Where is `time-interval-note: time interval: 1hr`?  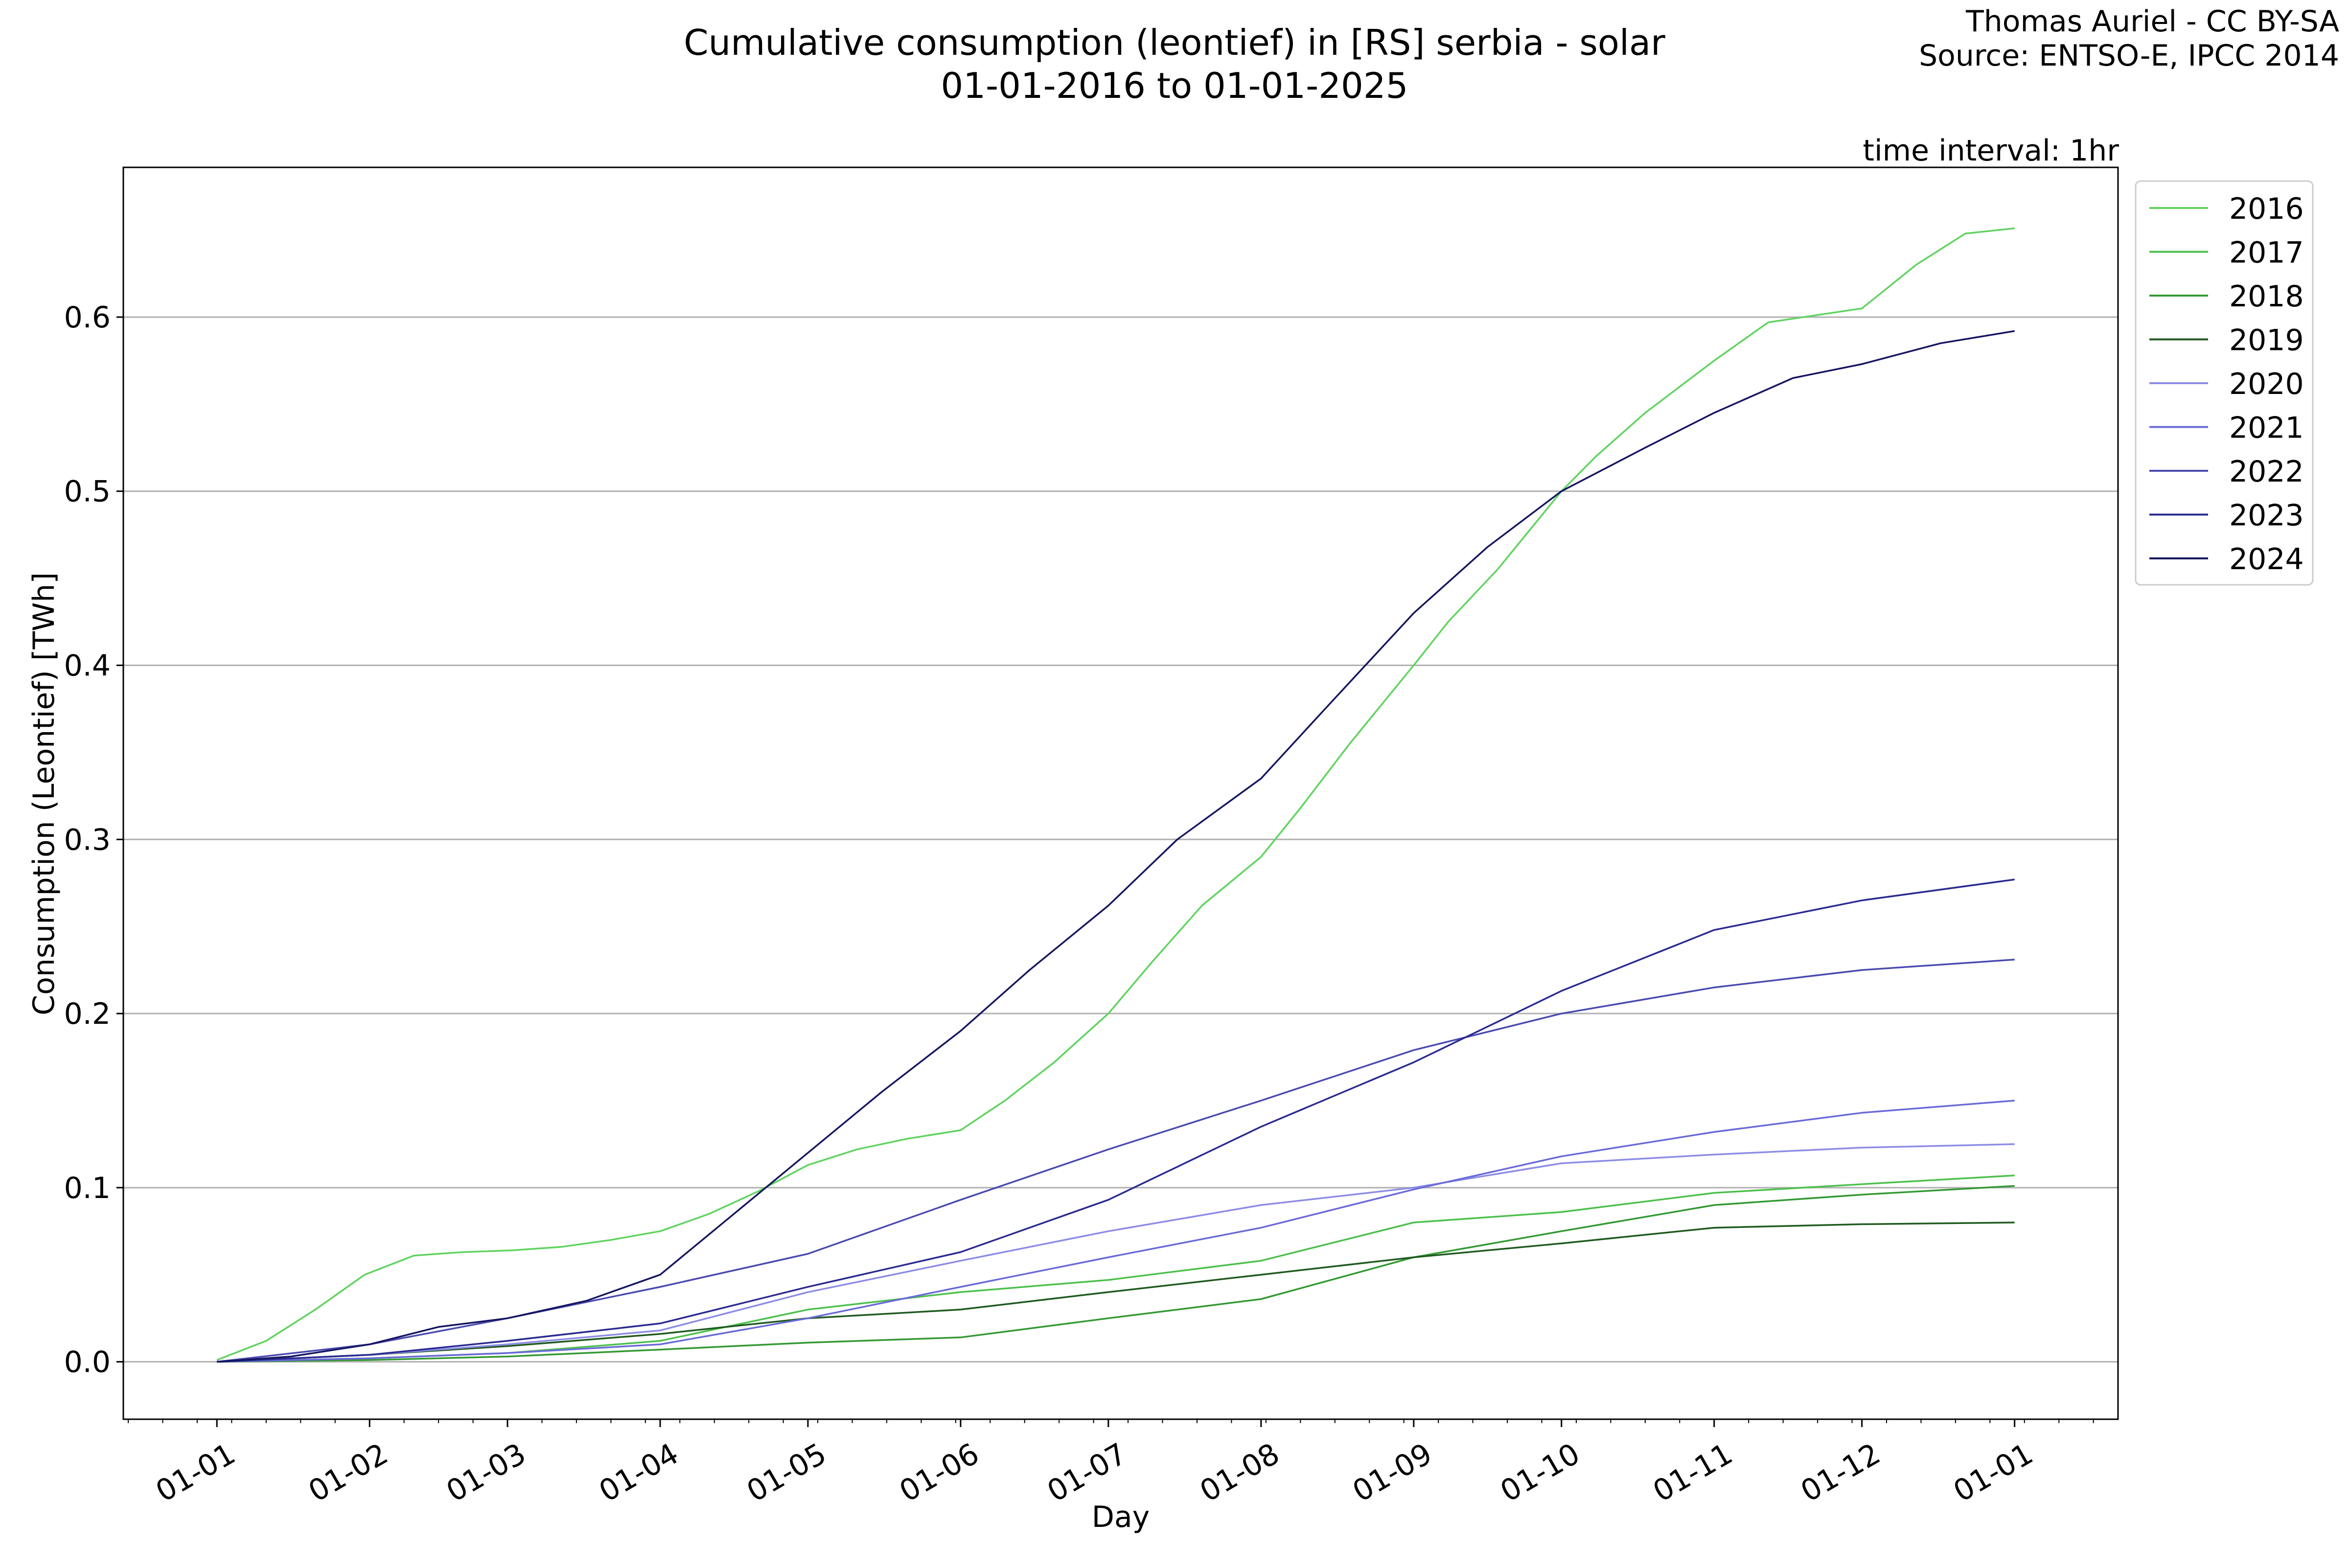 time-interval-note: time interval: 1hr is located at coordinates (1991, 151).